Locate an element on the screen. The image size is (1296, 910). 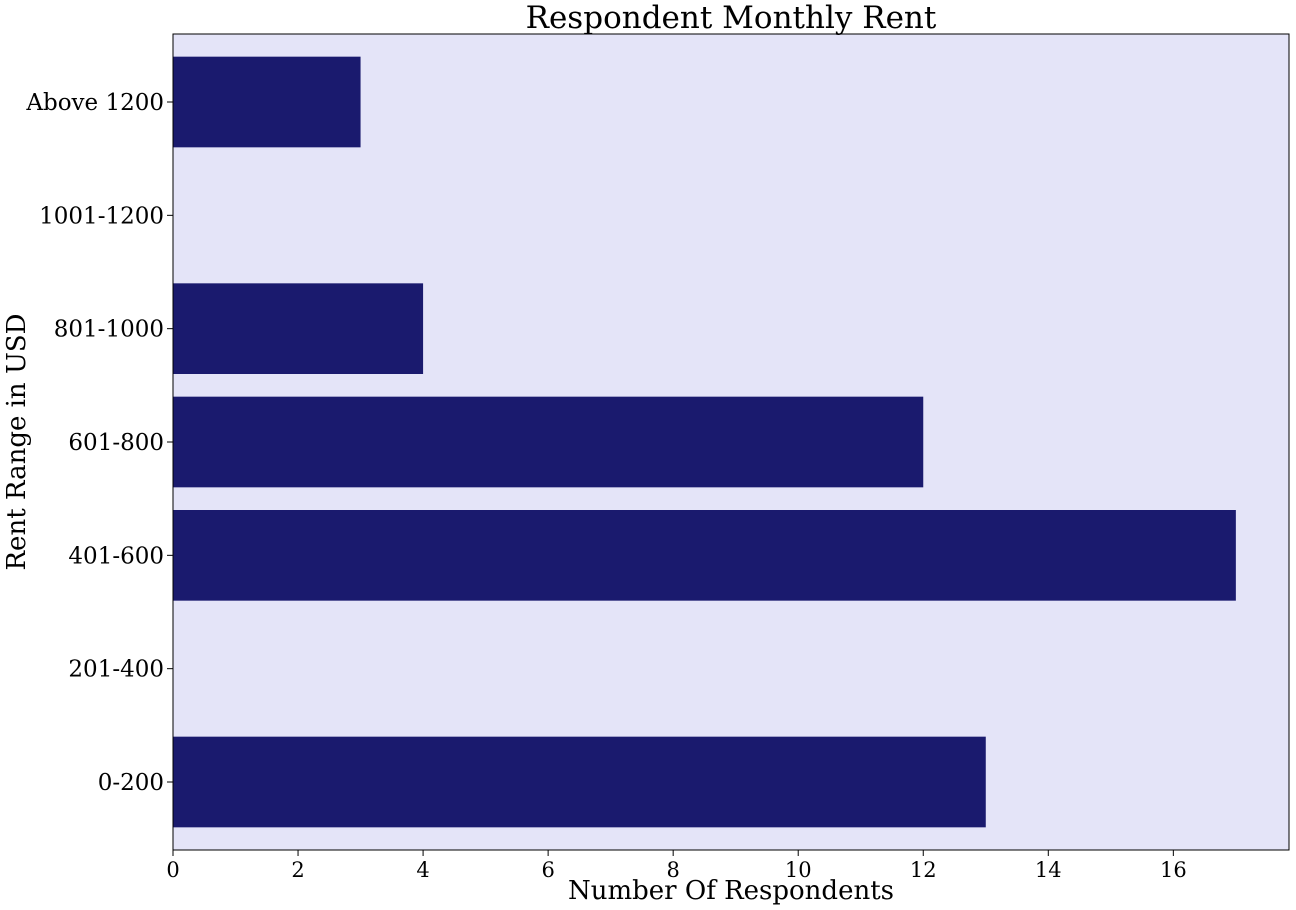
chart-title: Respondent Monthly Rent is located at coordinates (731, 18).